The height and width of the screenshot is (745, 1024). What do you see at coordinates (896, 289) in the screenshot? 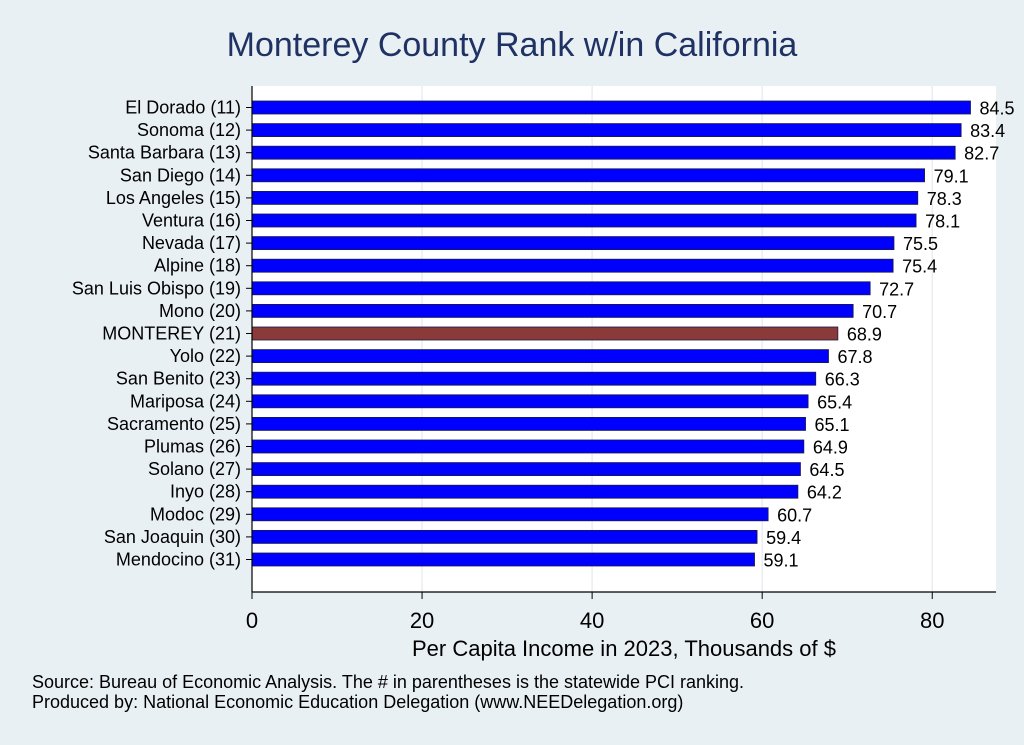
I see `value-label: 72.7` at bounding box center [896, 289].